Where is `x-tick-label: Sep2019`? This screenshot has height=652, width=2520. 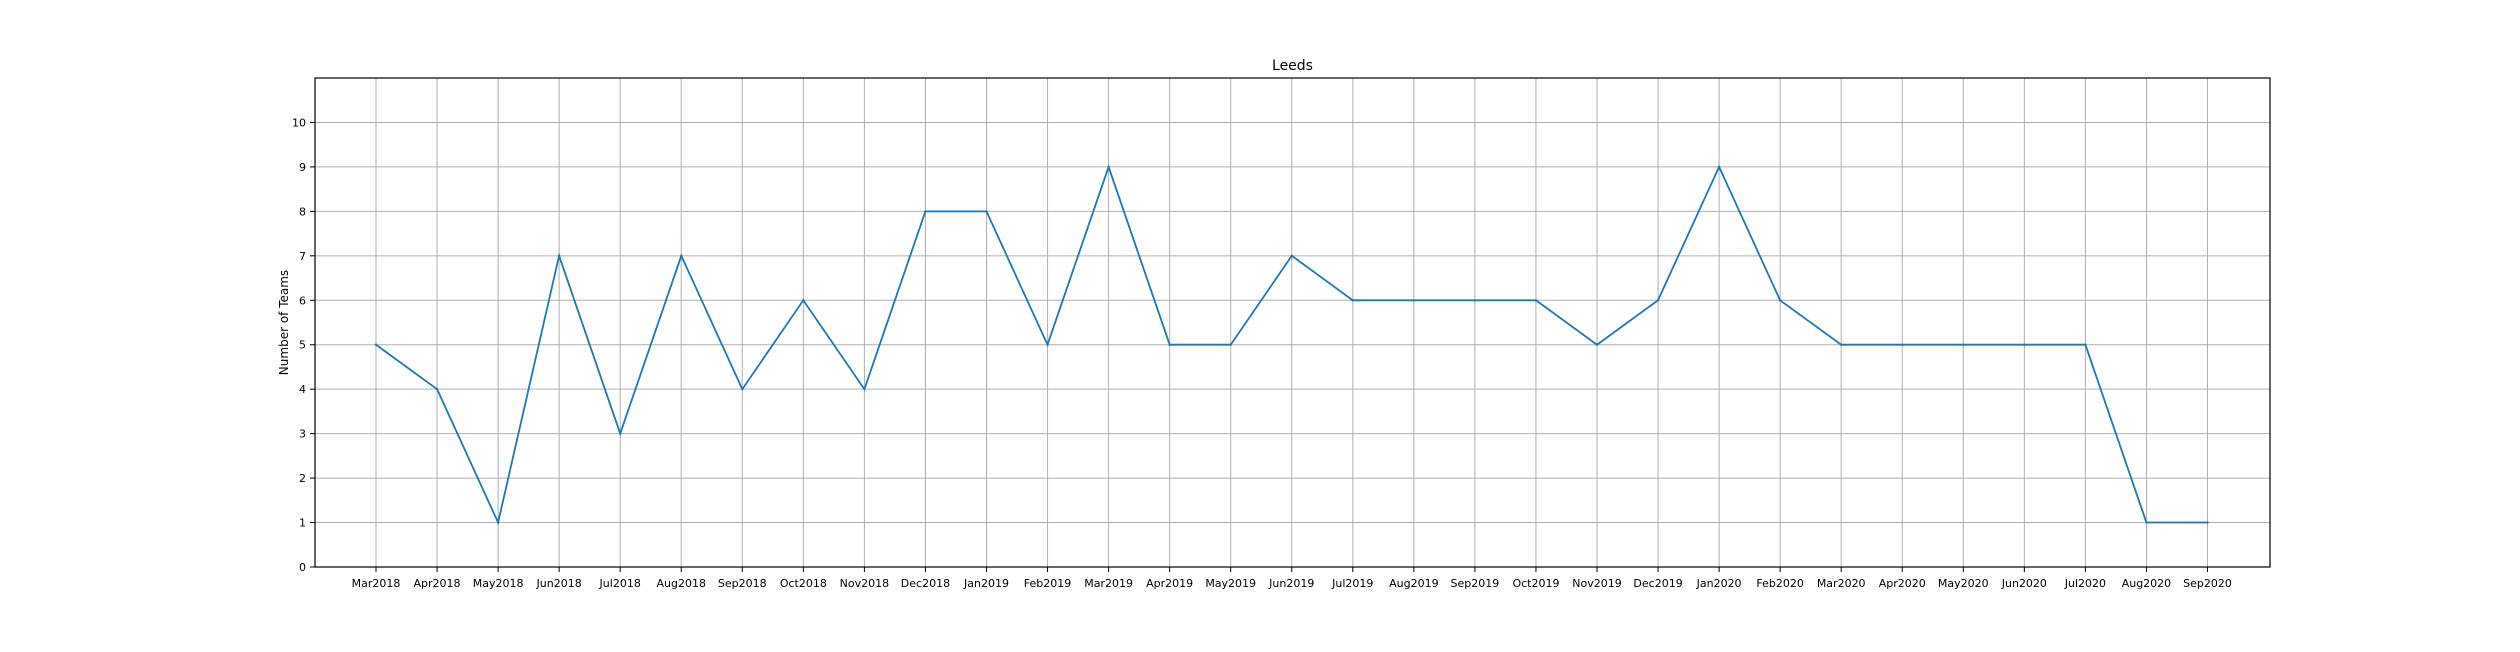 x-tick-label: Sep2019 is located at coordinates (1475, 583).